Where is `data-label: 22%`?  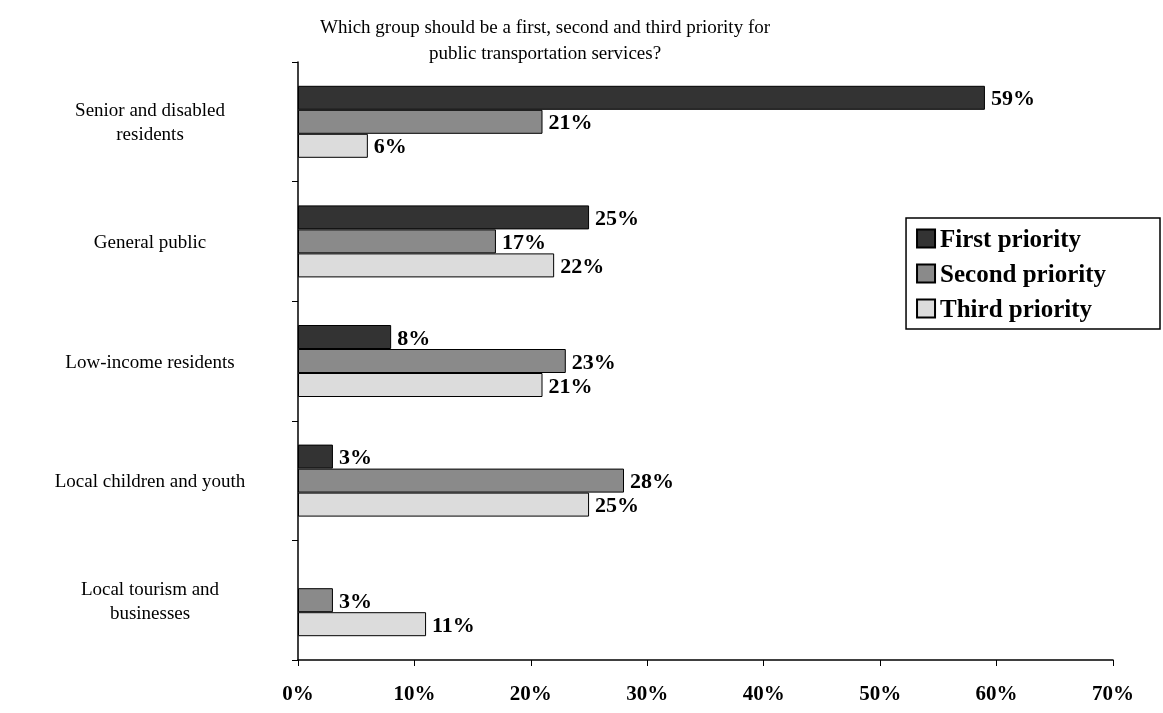 data-label: 22% is located at coordinates (582, 265).